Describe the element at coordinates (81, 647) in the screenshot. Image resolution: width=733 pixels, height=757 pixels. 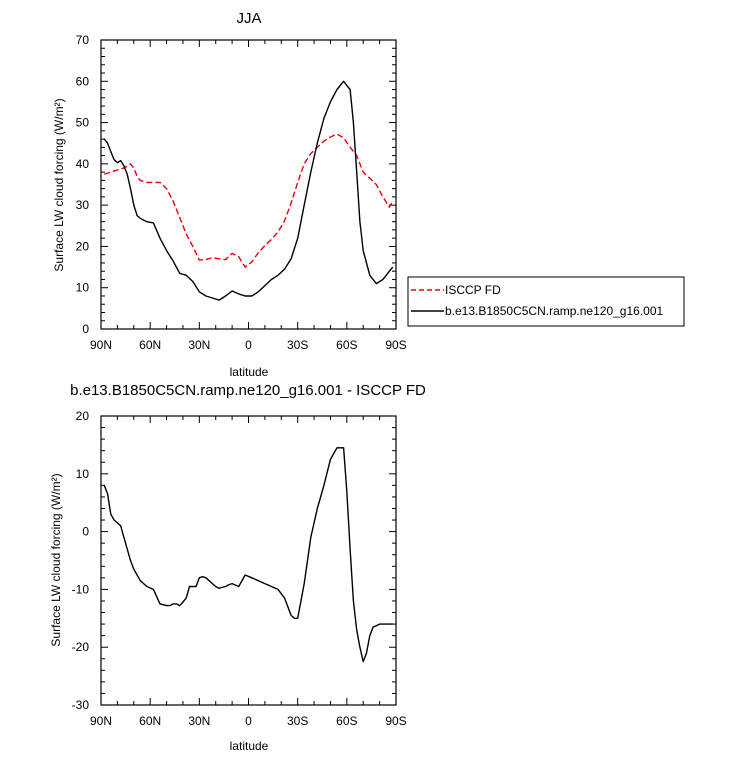
I see `y-tick-label: -20` at that location.